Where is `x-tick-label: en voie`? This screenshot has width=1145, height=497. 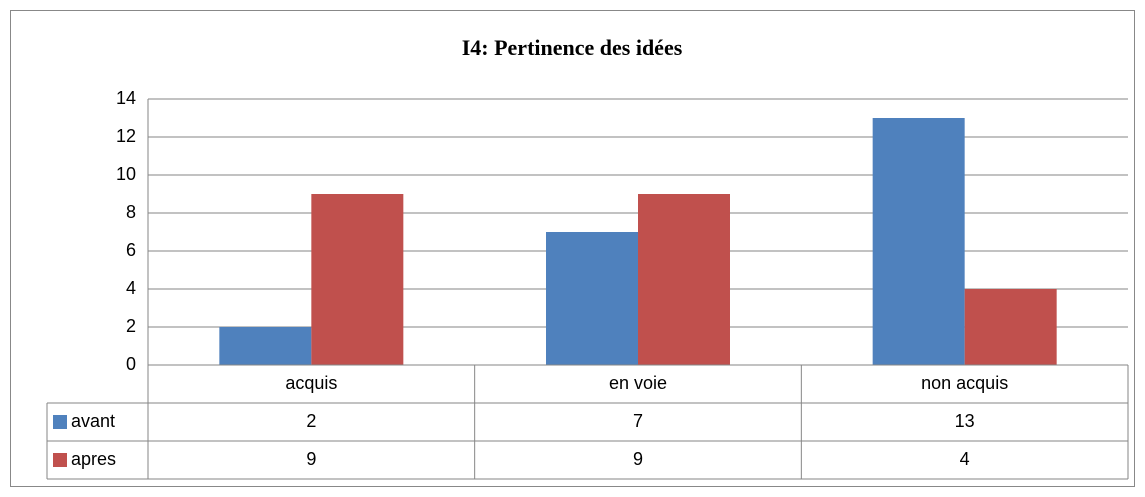
x-tick-label: en voie is located at coordinates (638, 383).